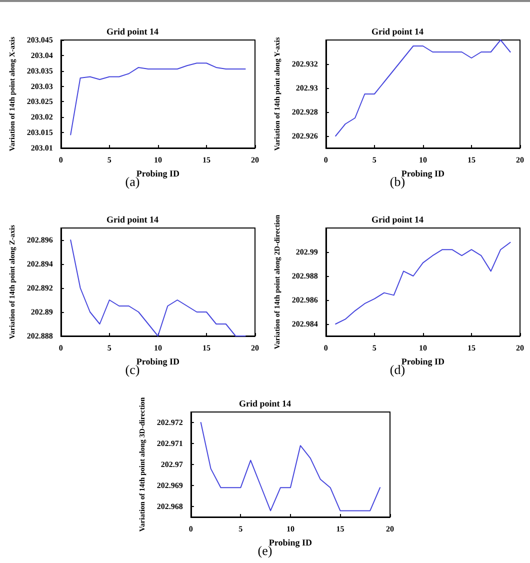  Describe the element at coordinates (41, 117) in the screenshot. I see `y-tick-label: 203.02` at that location.